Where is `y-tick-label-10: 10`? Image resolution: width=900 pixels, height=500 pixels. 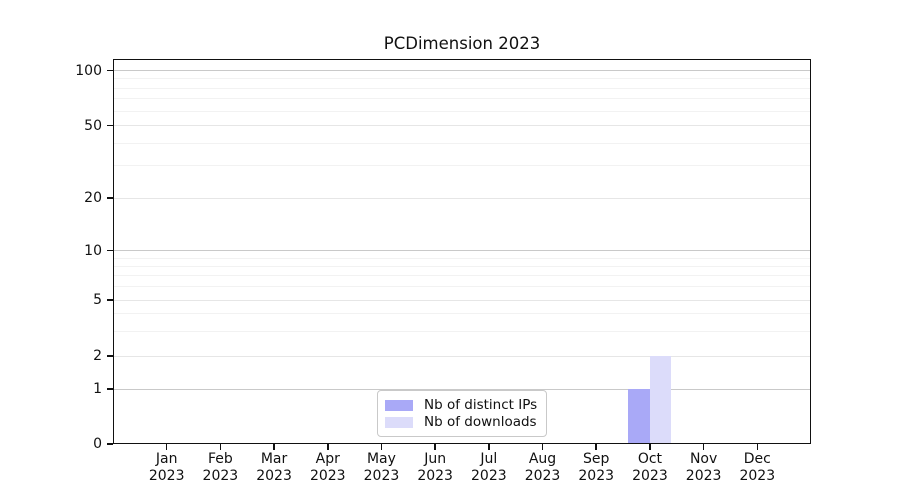 y-tick-label-10: 10 is located at coordinates (93, 250).